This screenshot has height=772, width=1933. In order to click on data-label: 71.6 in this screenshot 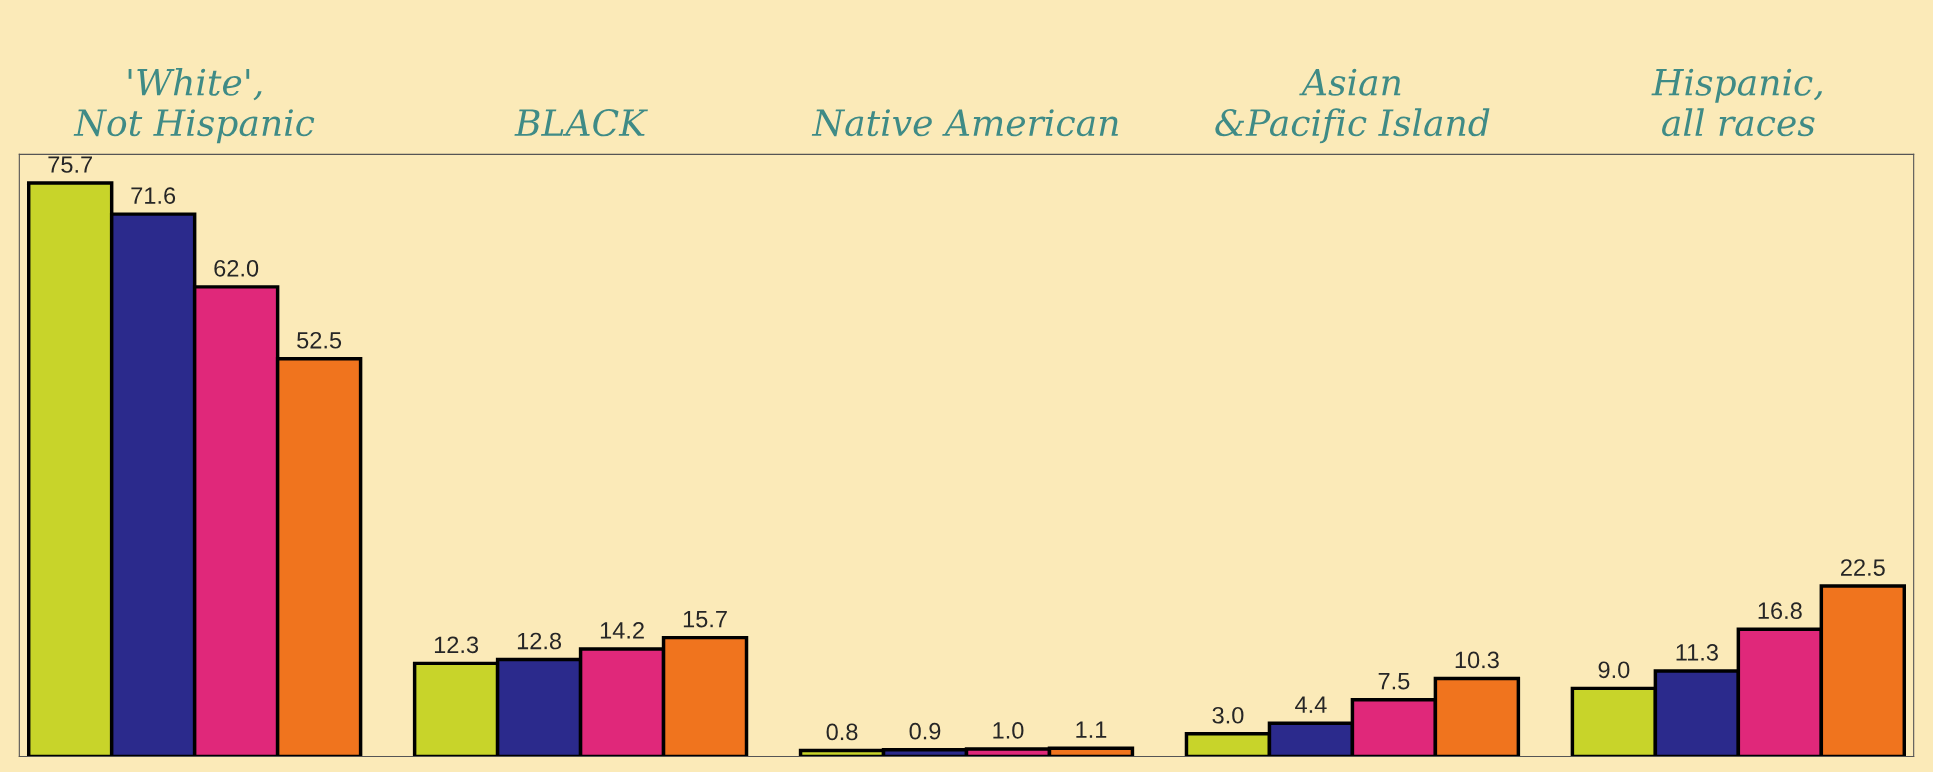, I will do `click(153, 195)`.